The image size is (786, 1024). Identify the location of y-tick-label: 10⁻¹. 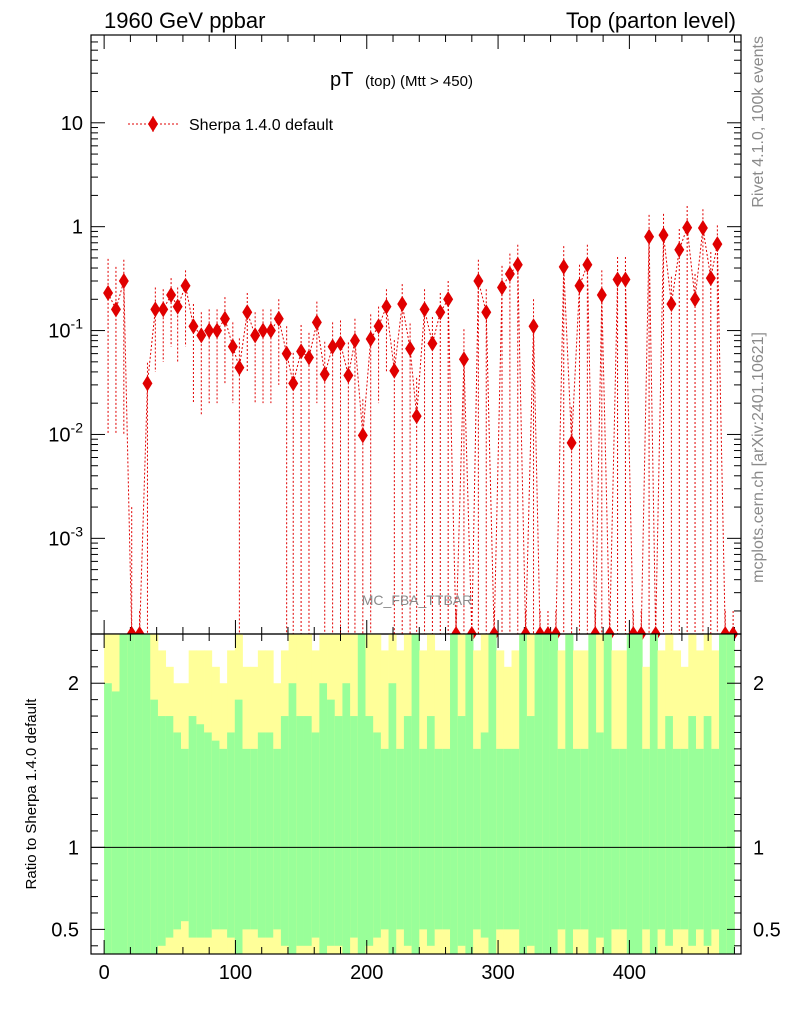
(65, 329).